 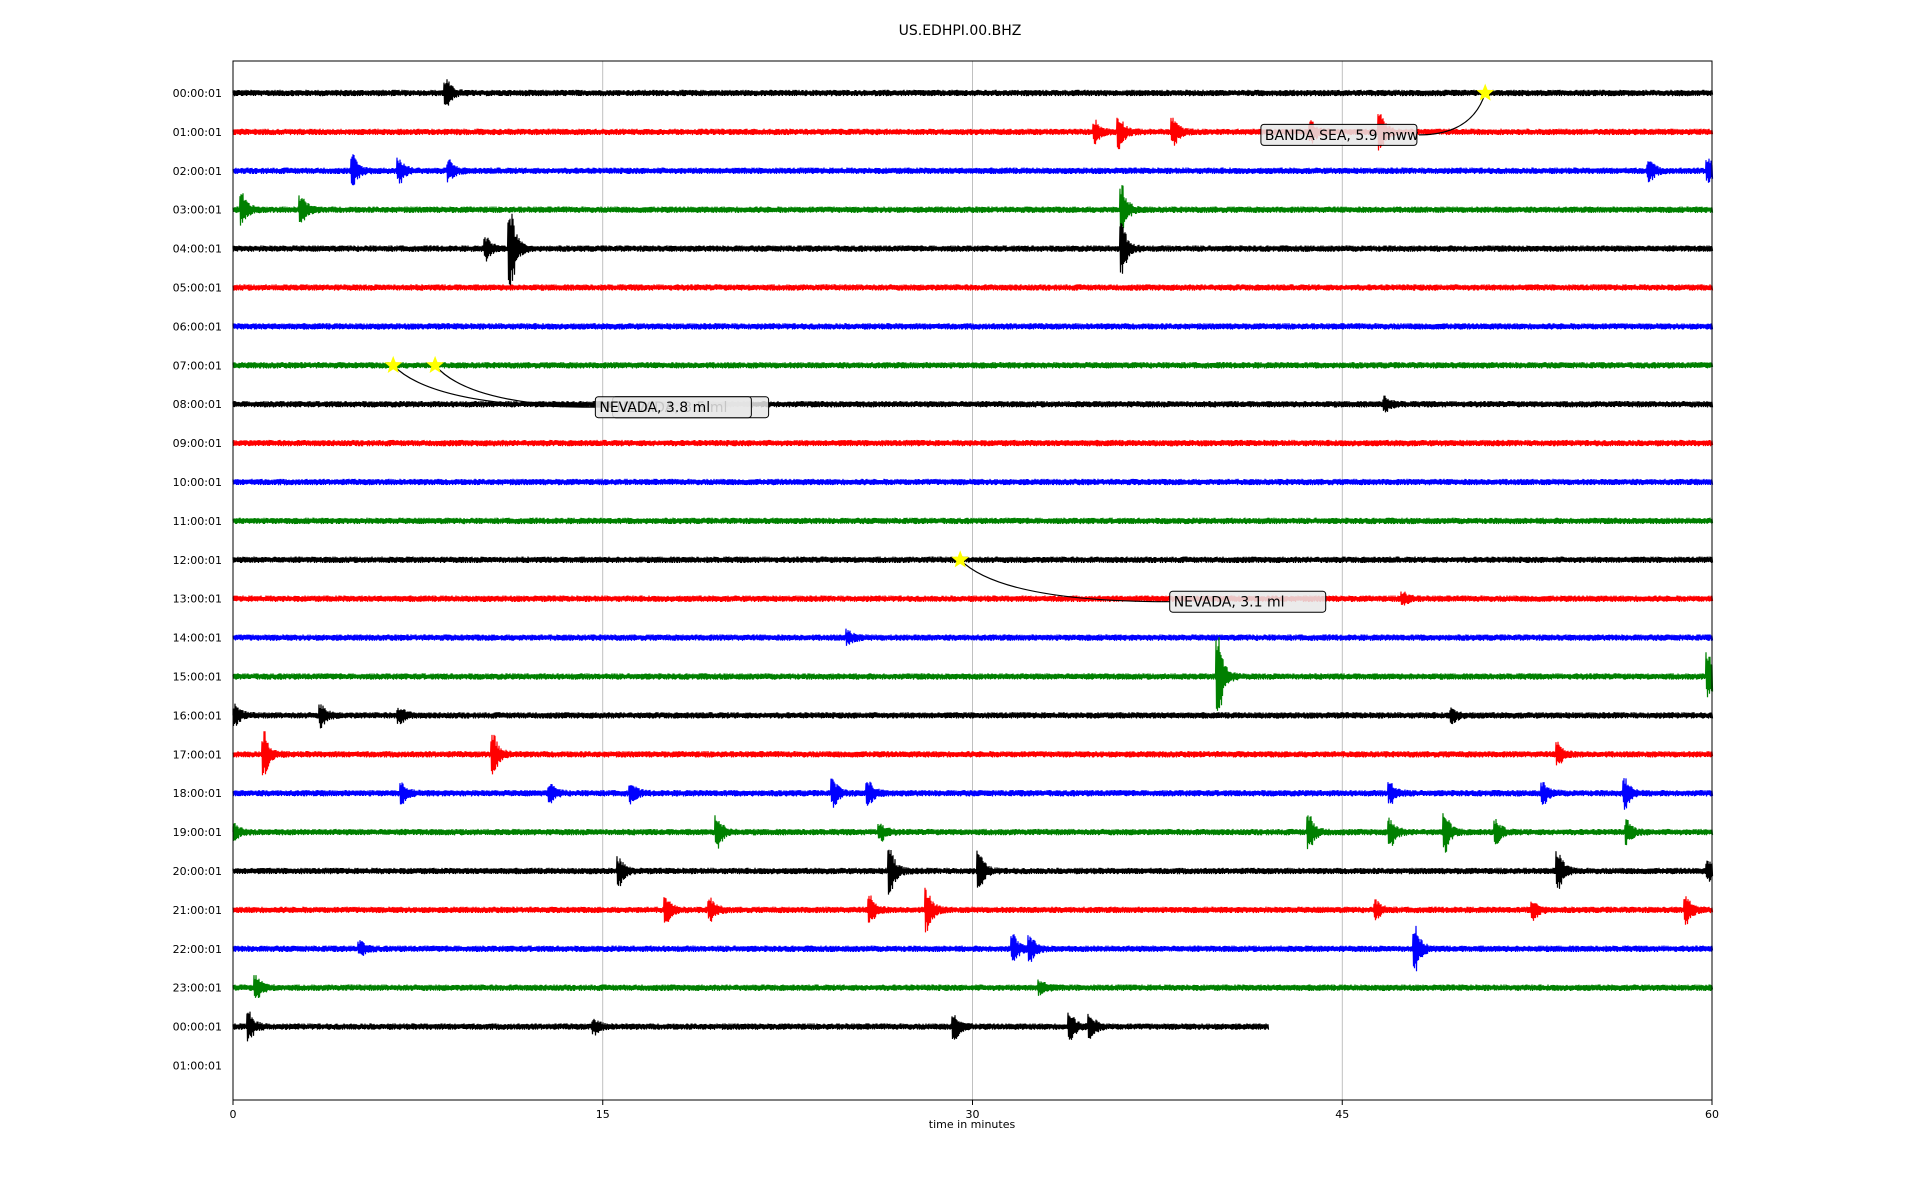 I want to click on row-label: 18:00:01, so click(x=197, y=793).